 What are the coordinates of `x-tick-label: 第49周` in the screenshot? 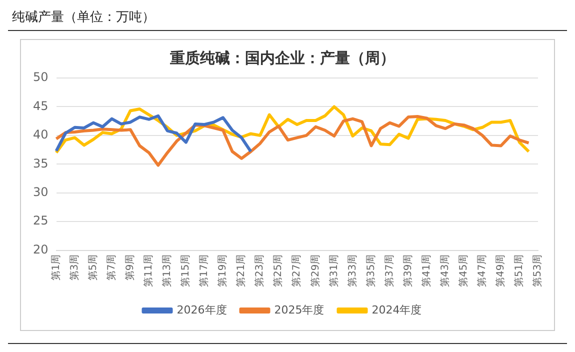 It's located at (500, 271).